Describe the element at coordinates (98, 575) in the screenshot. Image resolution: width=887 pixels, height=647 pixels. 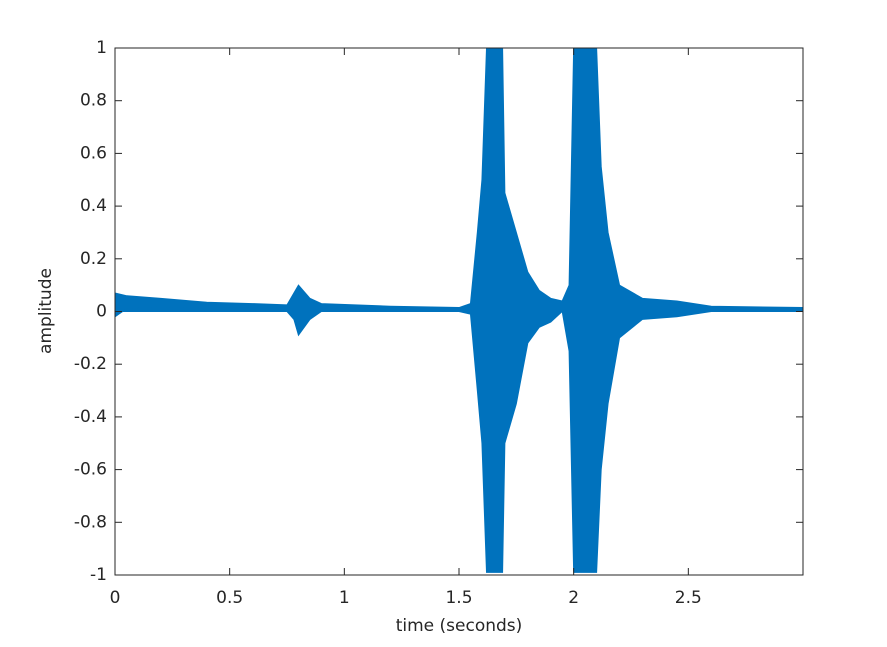
I see `y-tick-label: -1` at that location.